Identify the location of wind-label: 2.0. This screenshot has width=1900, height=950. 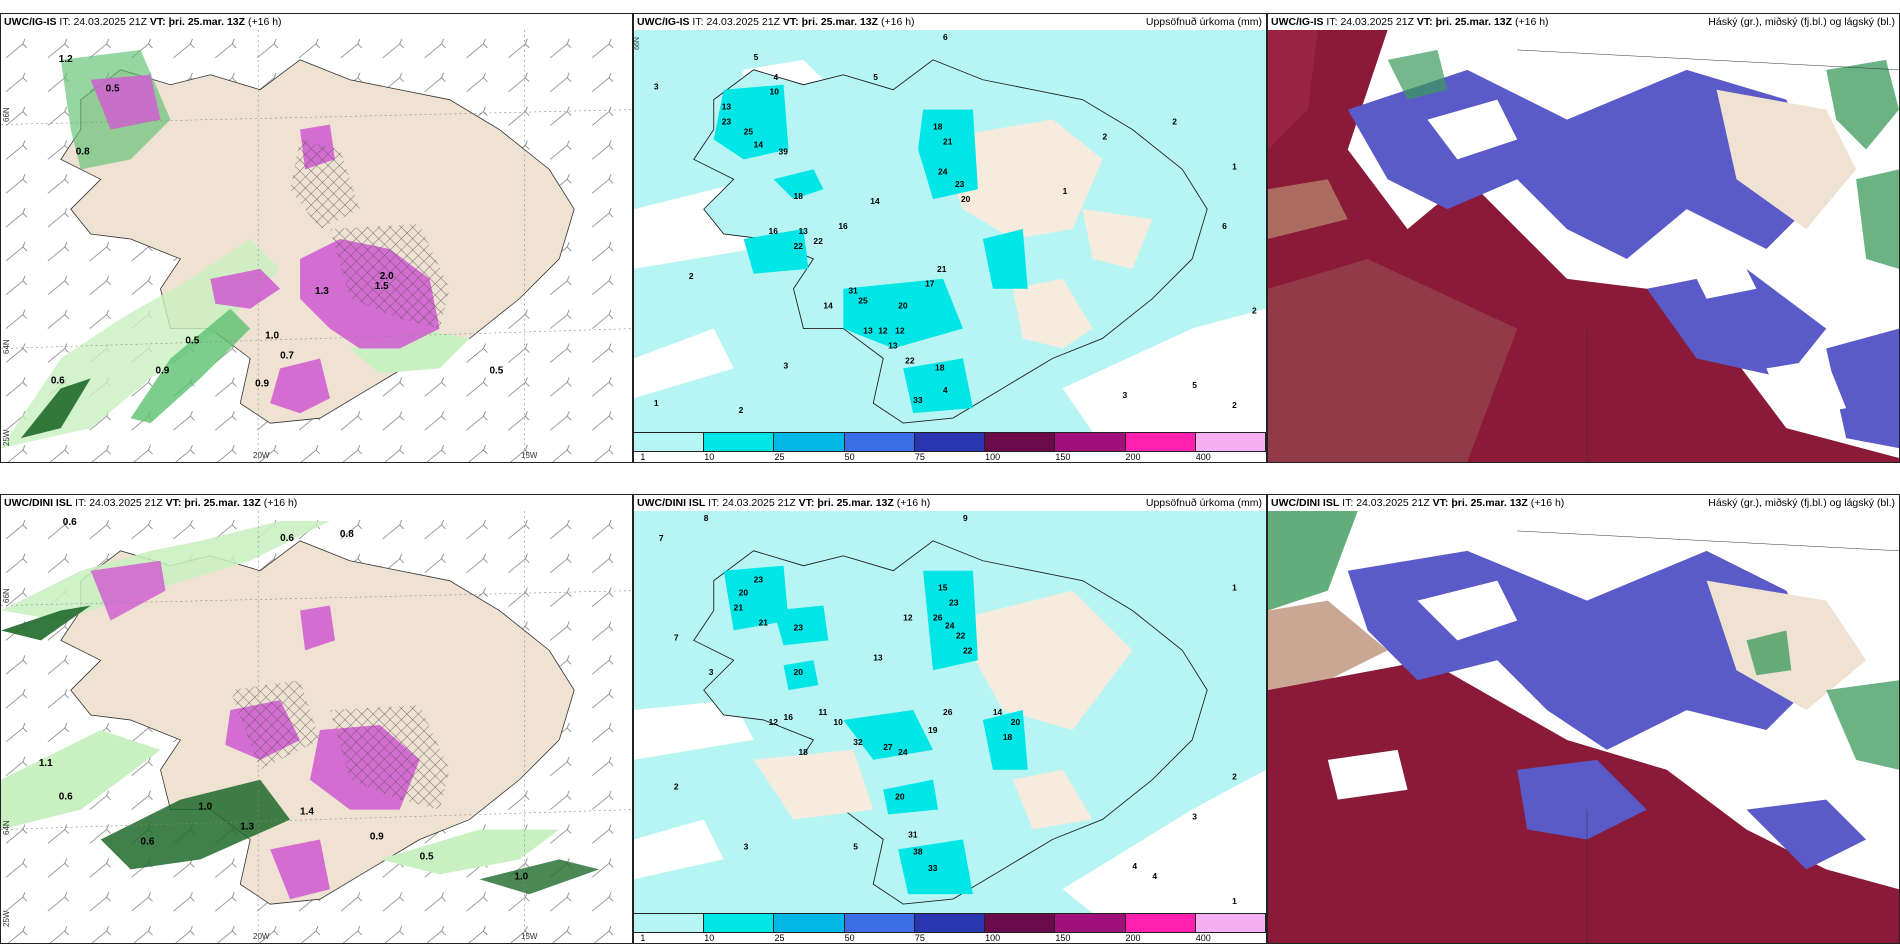
(387, 276).